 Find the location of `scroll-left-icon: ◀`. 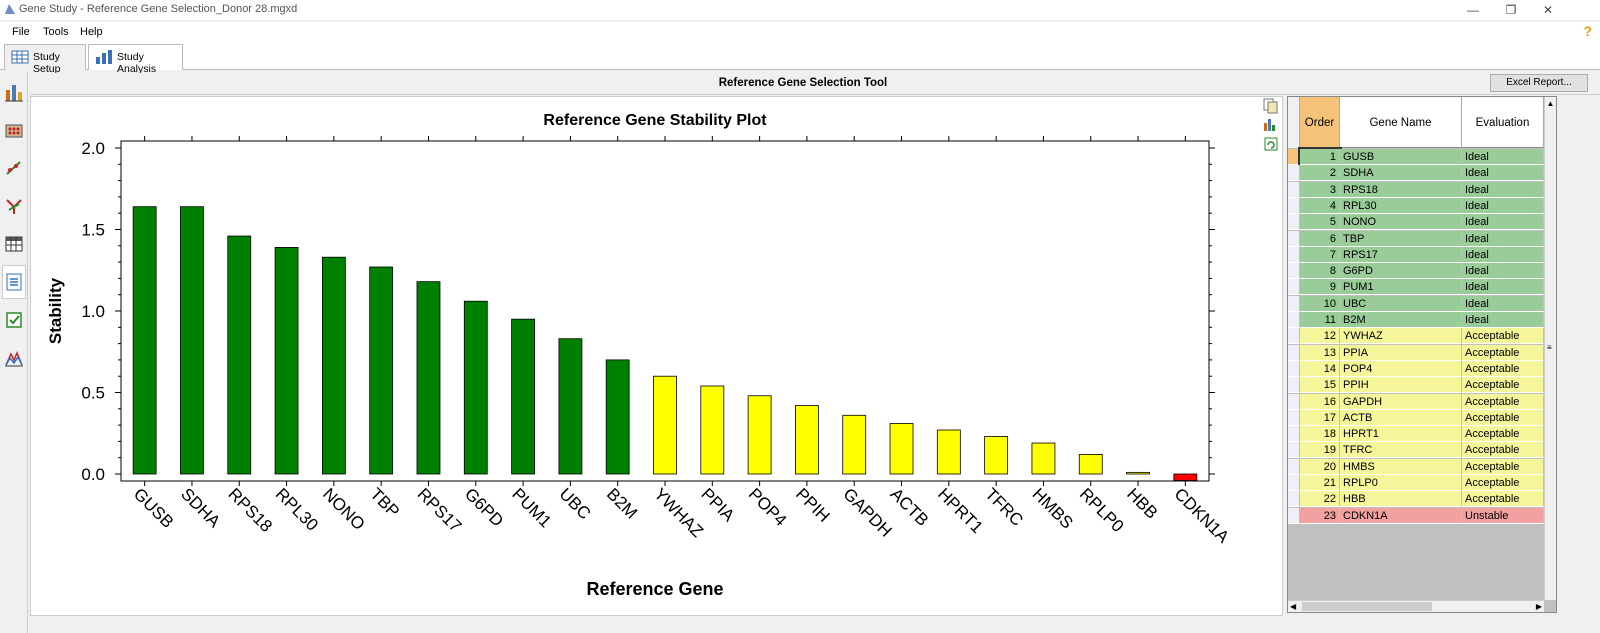

scroll-left-icon: ◀ is located at coordinates (1293, 606).